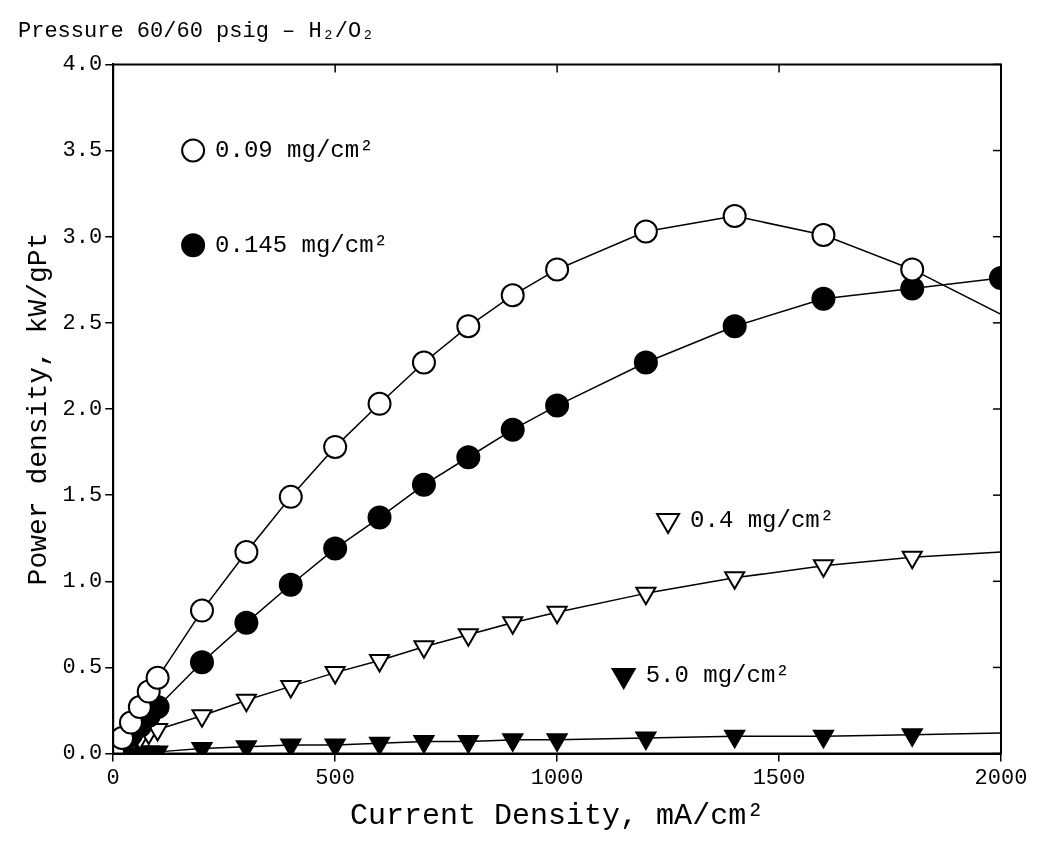 The image size is (1049, 847). What do you see at coordinates (82, 65) in the screenshot?
I see `y-tick-label: 4.0` at bounding box center [82, 65].